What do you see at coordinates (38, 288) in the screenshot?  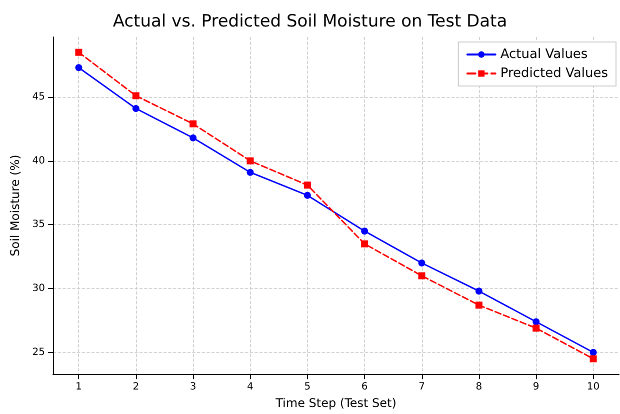 I see `y-tick-label: 30` at bounding box center [38, 288].